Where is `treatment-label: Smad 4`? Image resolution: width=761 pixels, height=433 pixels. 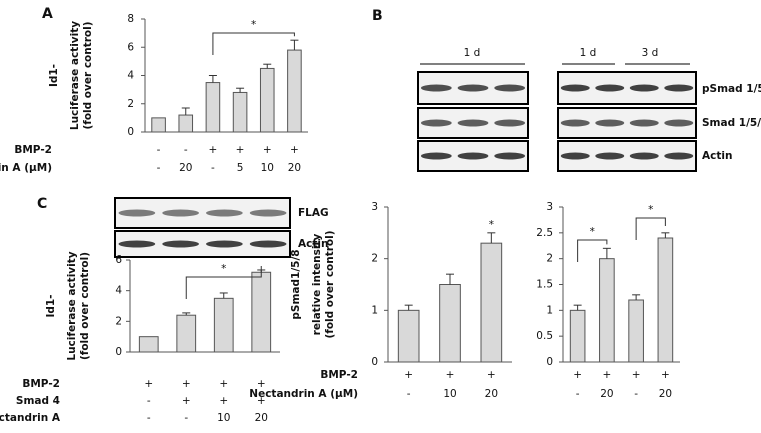
treatment-label: Smad 4 is located at coordinates (38, 401).